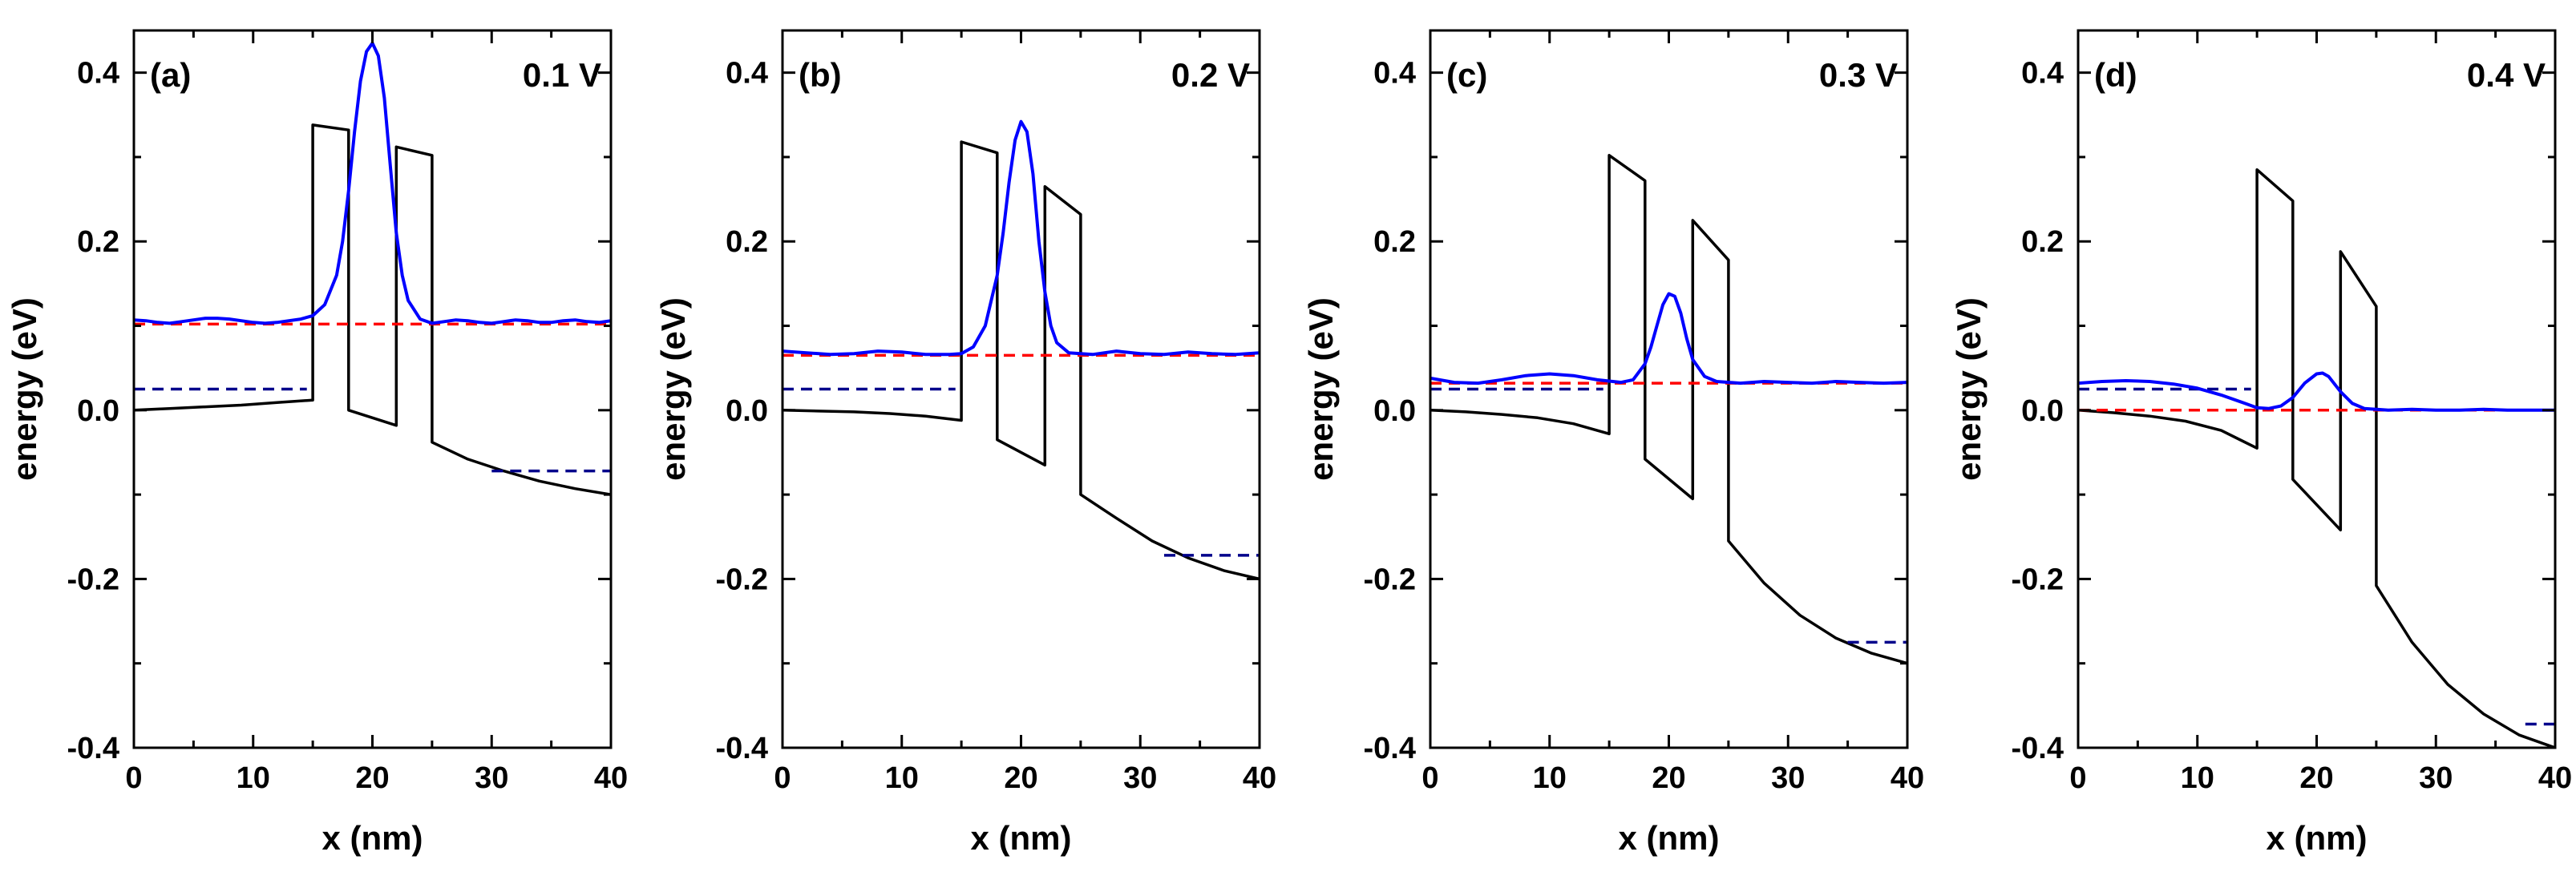 The image size is (2576, 888). What do you see at coordinates (170, 75) in the screenshot?
I see `panel-label: (a)` at bounding box center [170, 75].